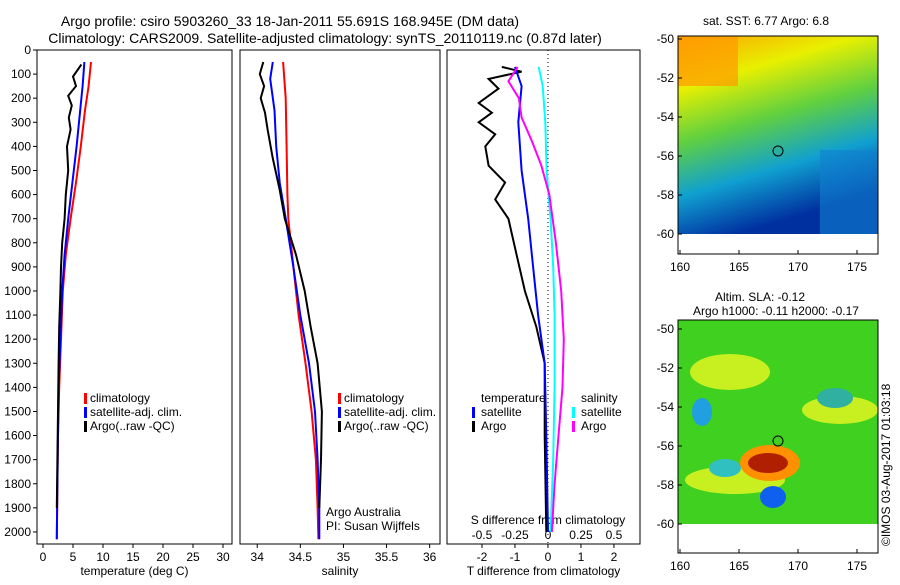 The image size is (900, 585). I want to click on x-tick-label: 2, so click(614, 557).